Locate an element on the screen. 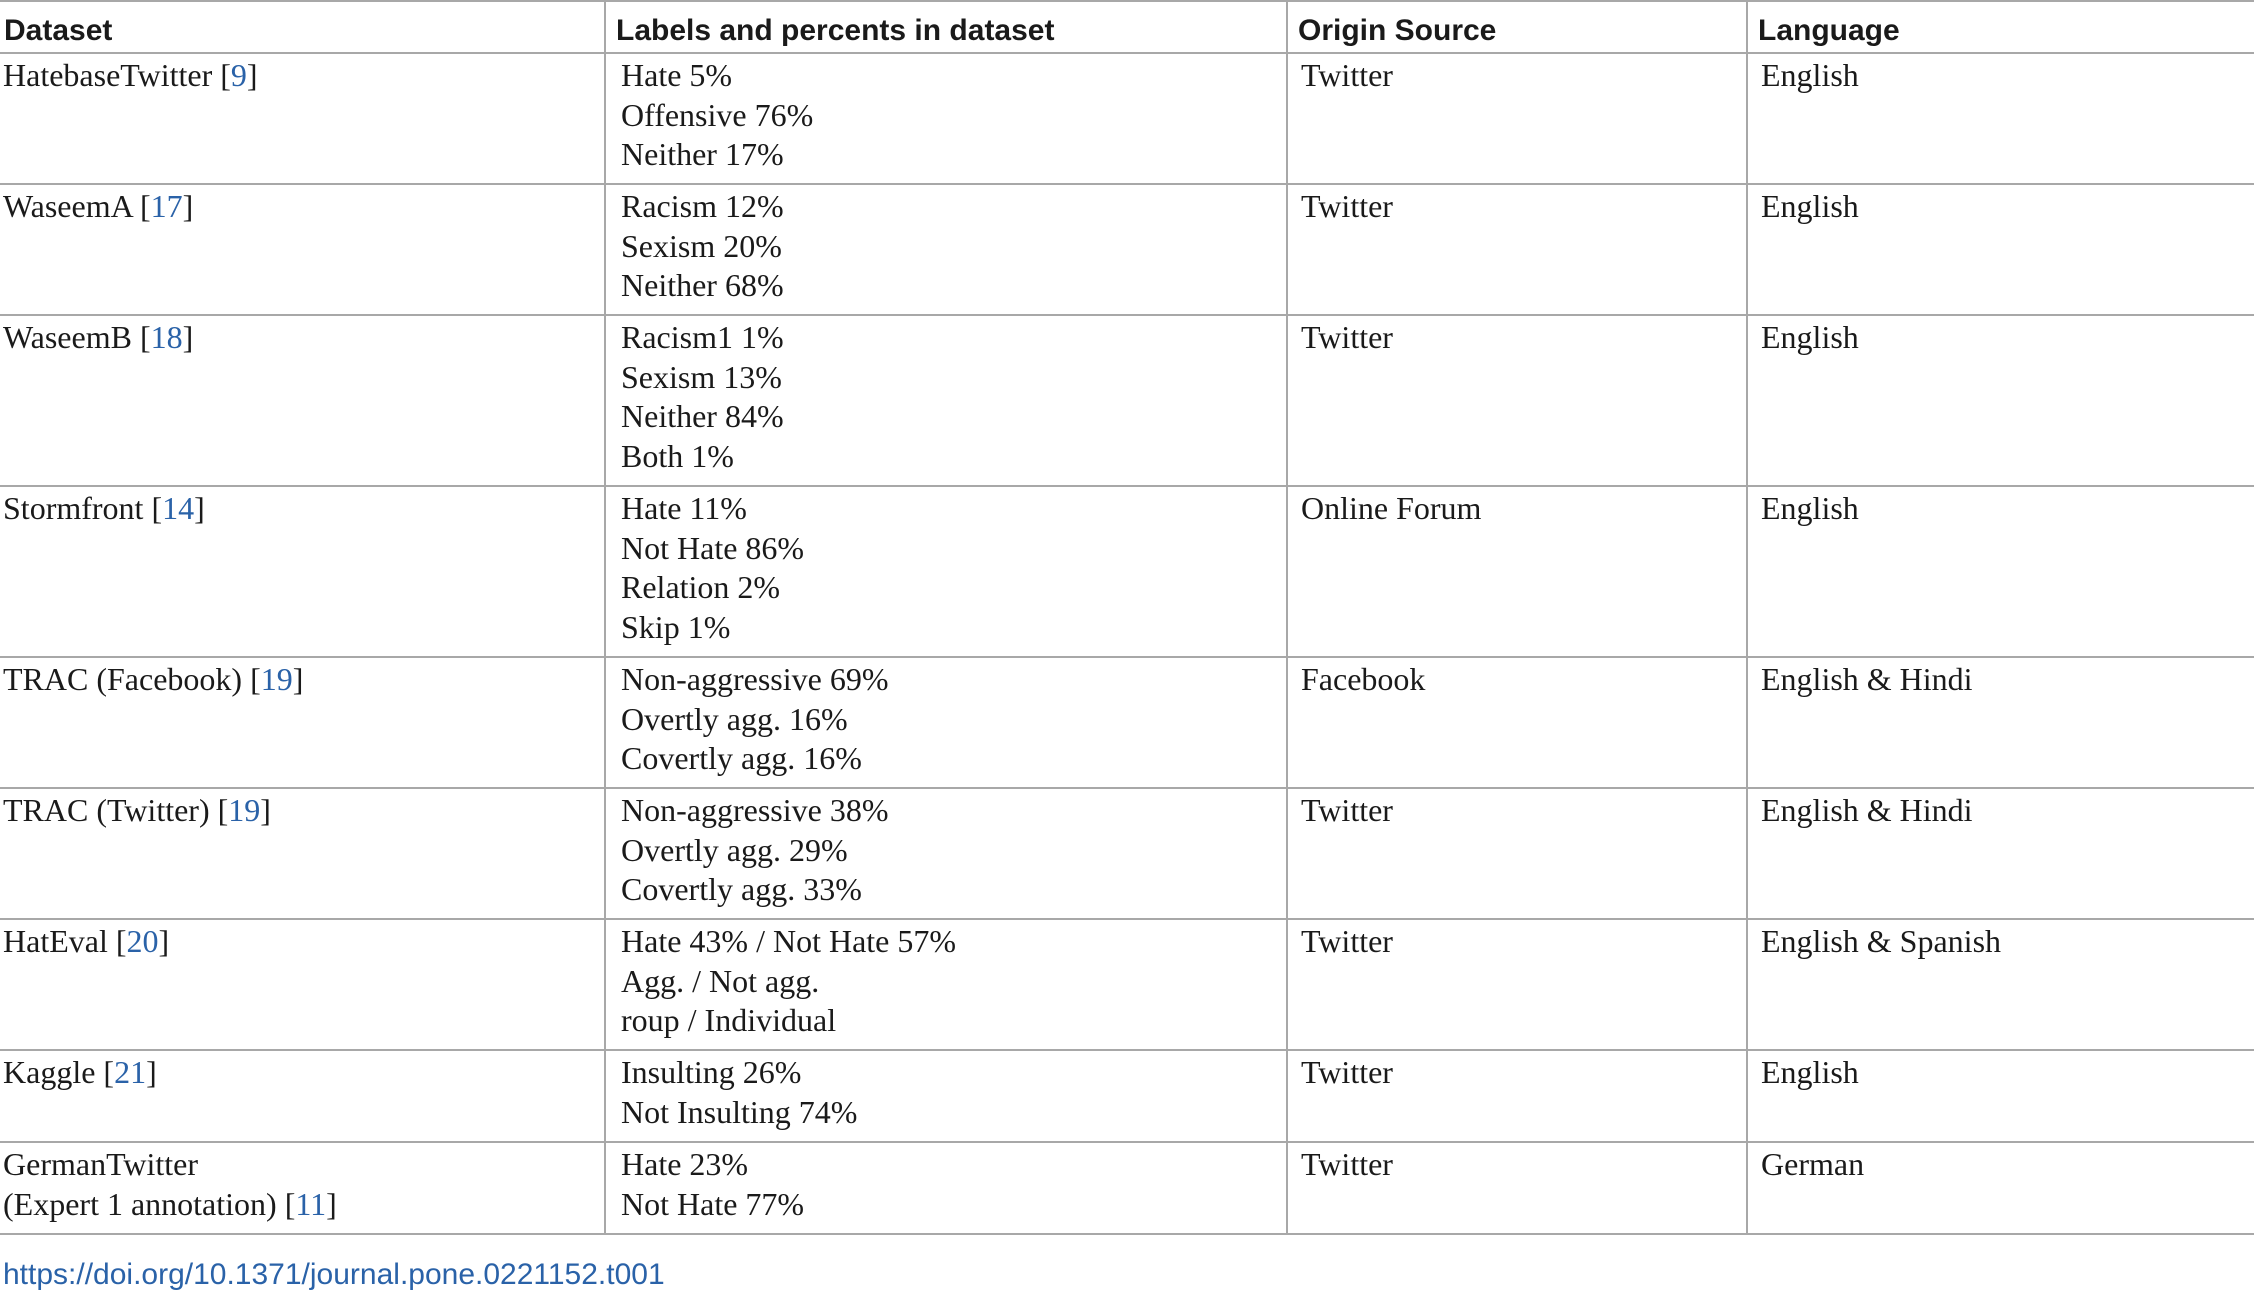 This screenshot has height=1298, width=2256. cell-language: English & Spanish is located at coordinates (2000, 984).